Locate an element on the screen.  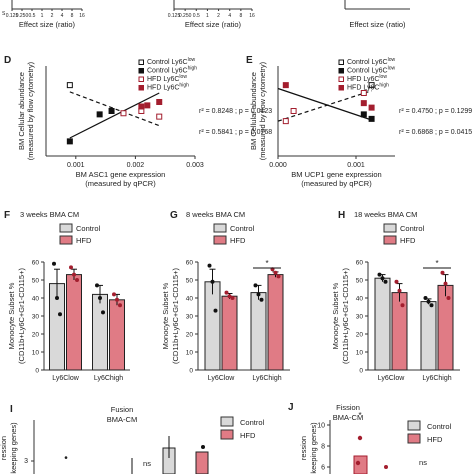
legend-label: HFD Ly6Chigh is located at coordinates (168, 87).